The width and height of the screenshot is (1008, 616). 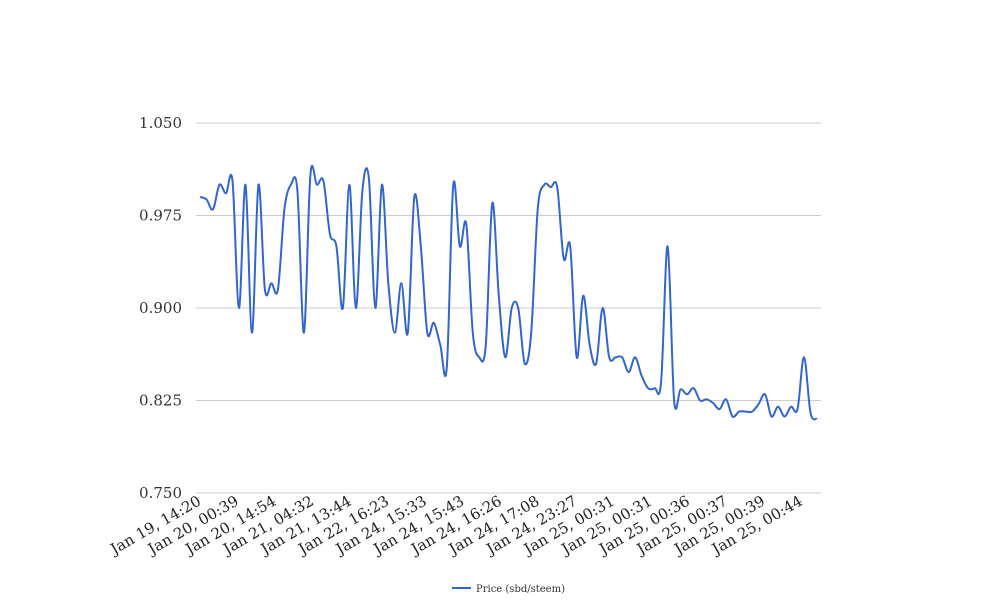 I want to click on y-tick-label: 0.900, so click(x=160, y=308).